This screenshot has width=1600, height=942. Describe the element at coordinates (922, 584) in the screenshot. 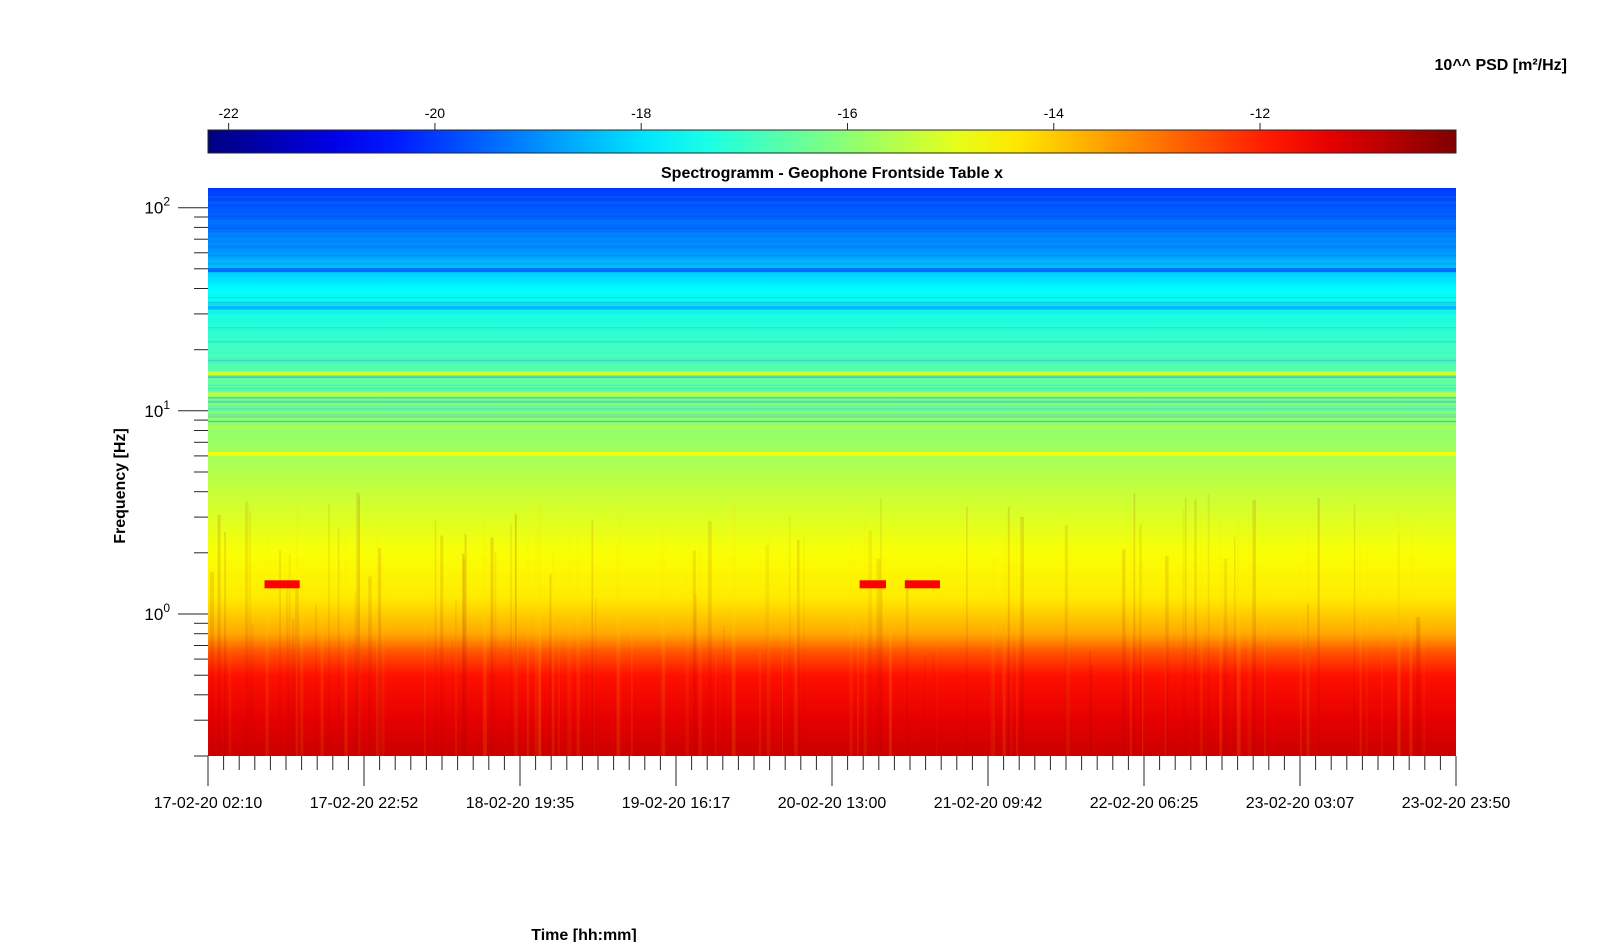

I see `event-mark` at that location.